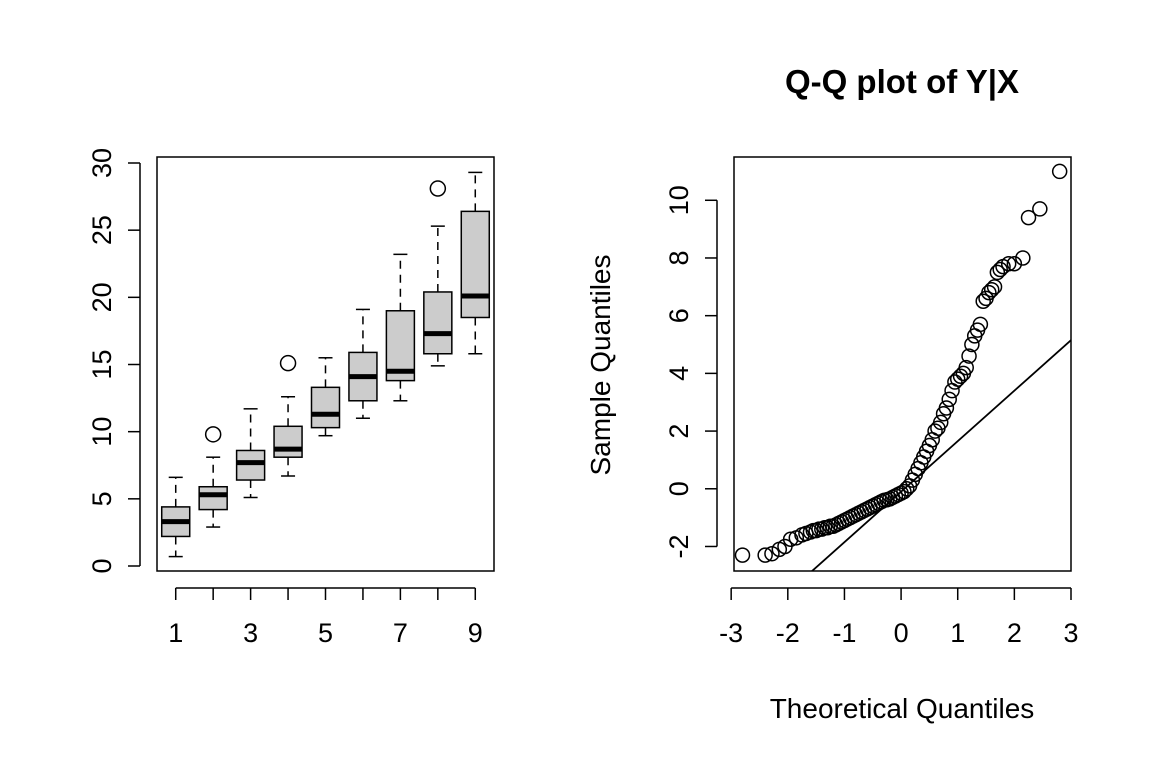 This screenshot has width=1152, height=773. I want to click on boxplot-x-tick-label: 1, so click(175, 633).